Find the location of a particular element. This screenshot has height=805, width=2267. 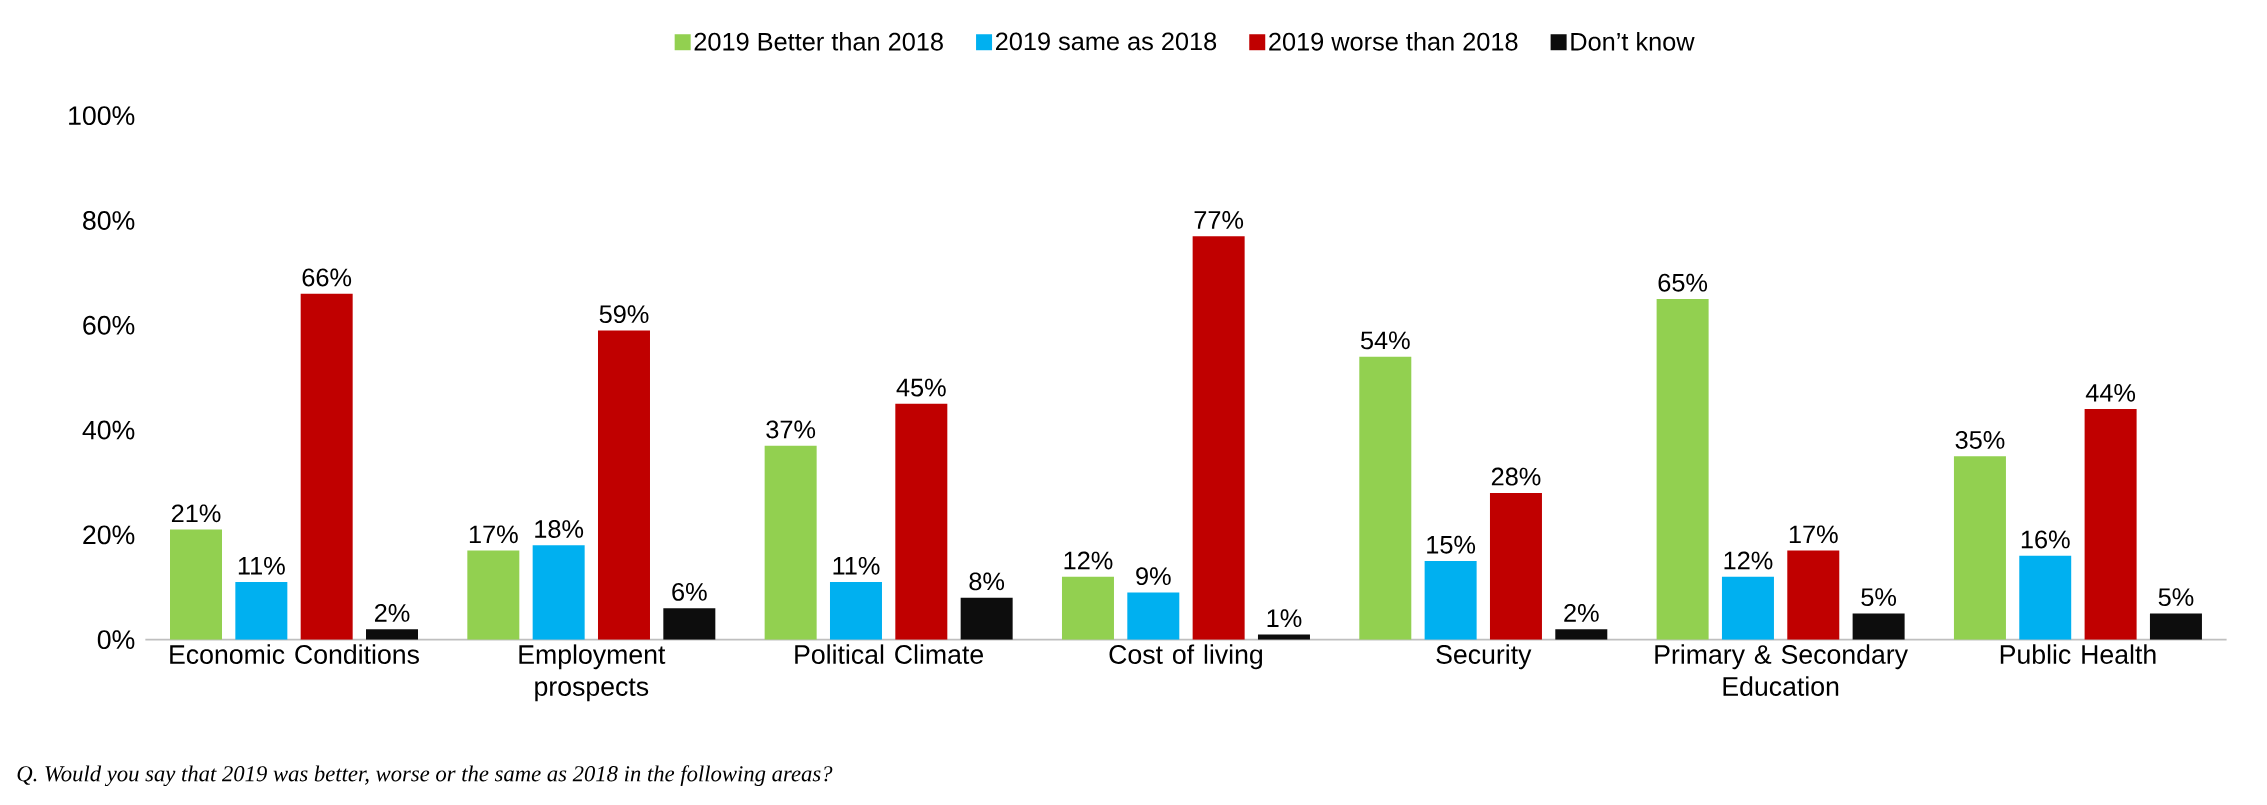

x-tick-label: Political Climate is located at coordinates (889, 654).